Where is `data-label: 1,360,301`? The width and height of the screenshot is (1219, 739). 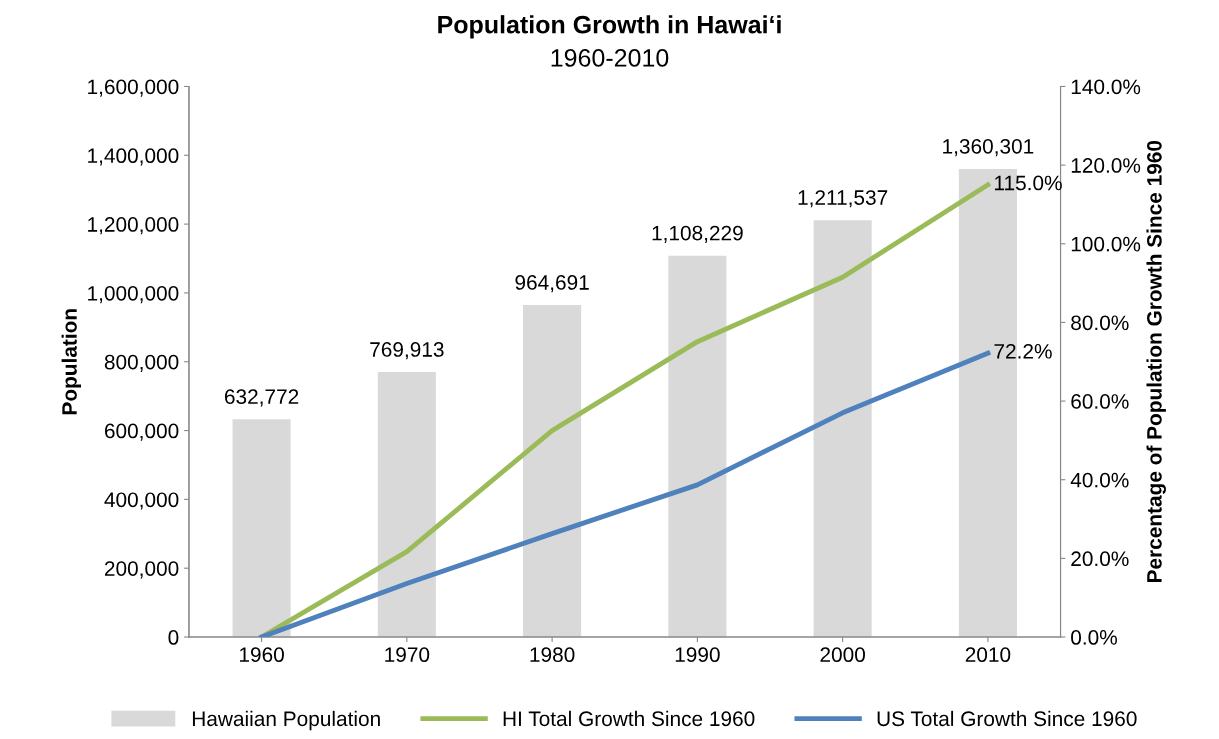 data-label: 1,360,301 is located at coordinates (988, 147).